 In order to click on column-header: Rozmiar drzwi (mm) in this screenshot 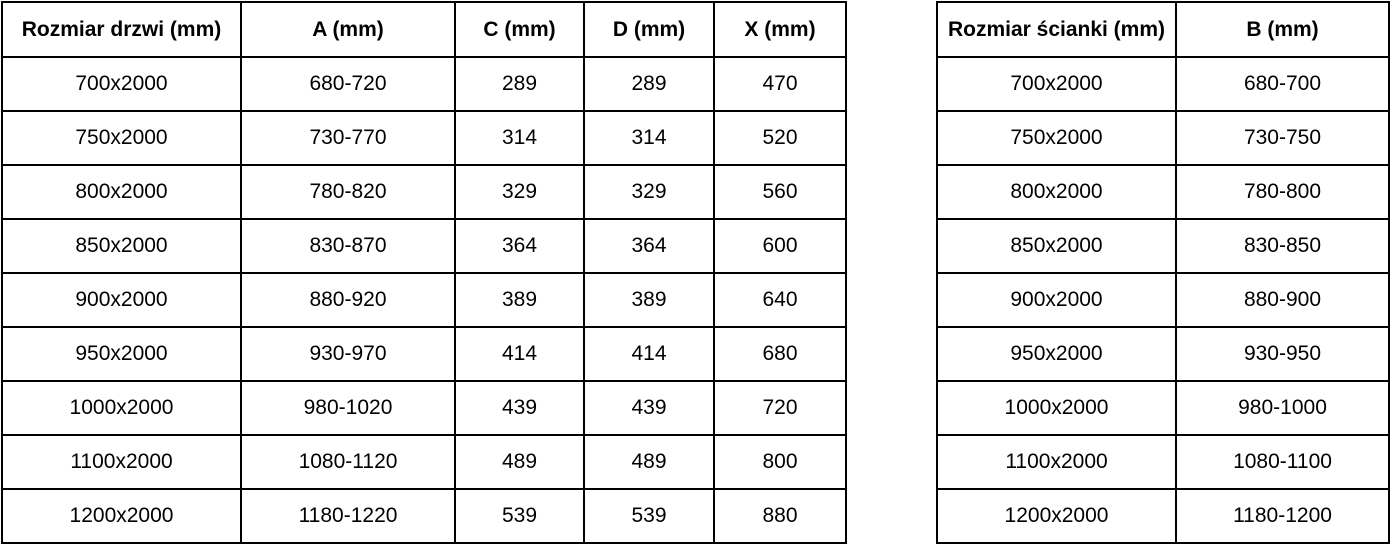, I will do `click(121, 29)`.